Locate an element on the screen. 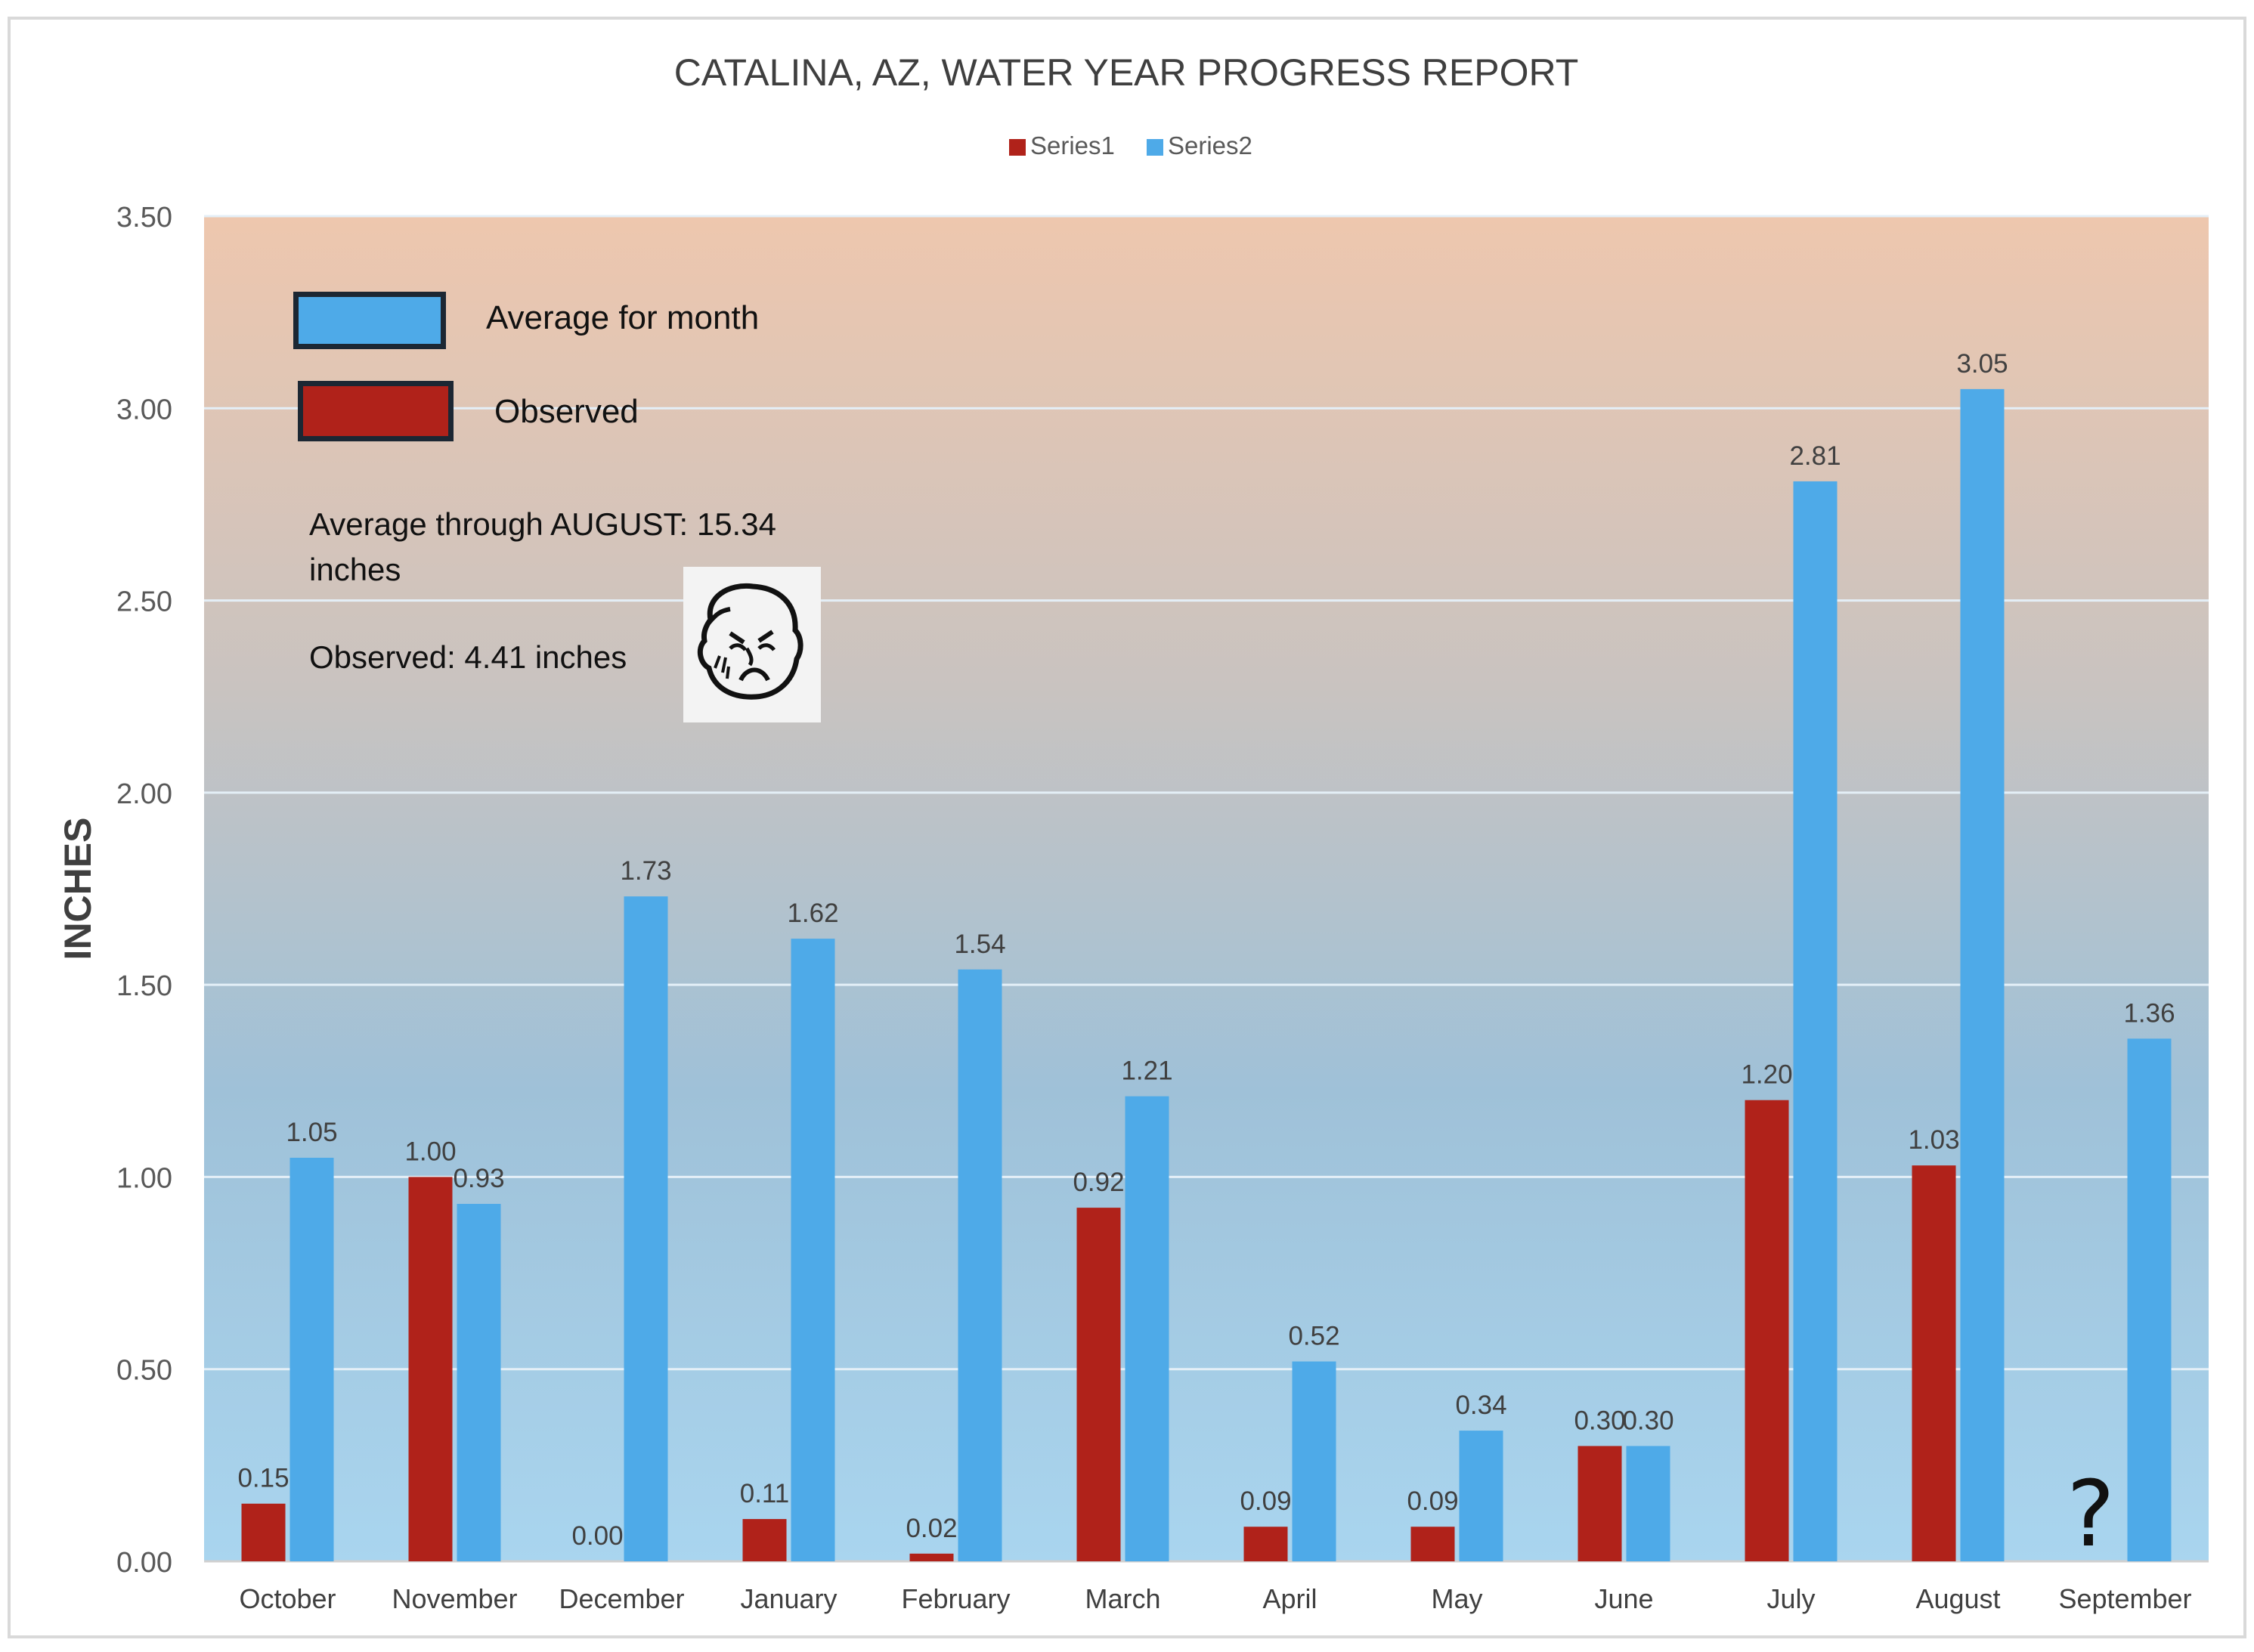 The image size is (2254, 1652). bar-series2-august is located at coordinates (1982, 974).